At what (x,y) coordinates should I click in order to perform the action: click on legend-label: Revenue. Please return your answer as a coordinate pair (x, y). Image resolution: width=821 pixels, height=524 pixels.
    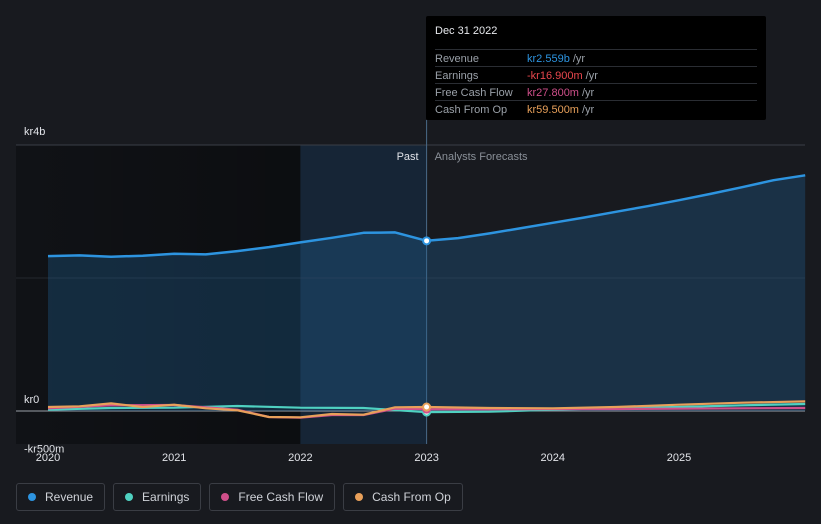
    Looking at the image, I should click on (69, 497).